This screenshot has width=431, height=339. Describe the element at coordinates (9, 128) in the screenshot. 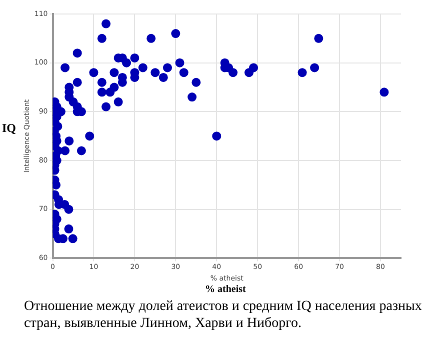

I see `text: IQ` at that location.